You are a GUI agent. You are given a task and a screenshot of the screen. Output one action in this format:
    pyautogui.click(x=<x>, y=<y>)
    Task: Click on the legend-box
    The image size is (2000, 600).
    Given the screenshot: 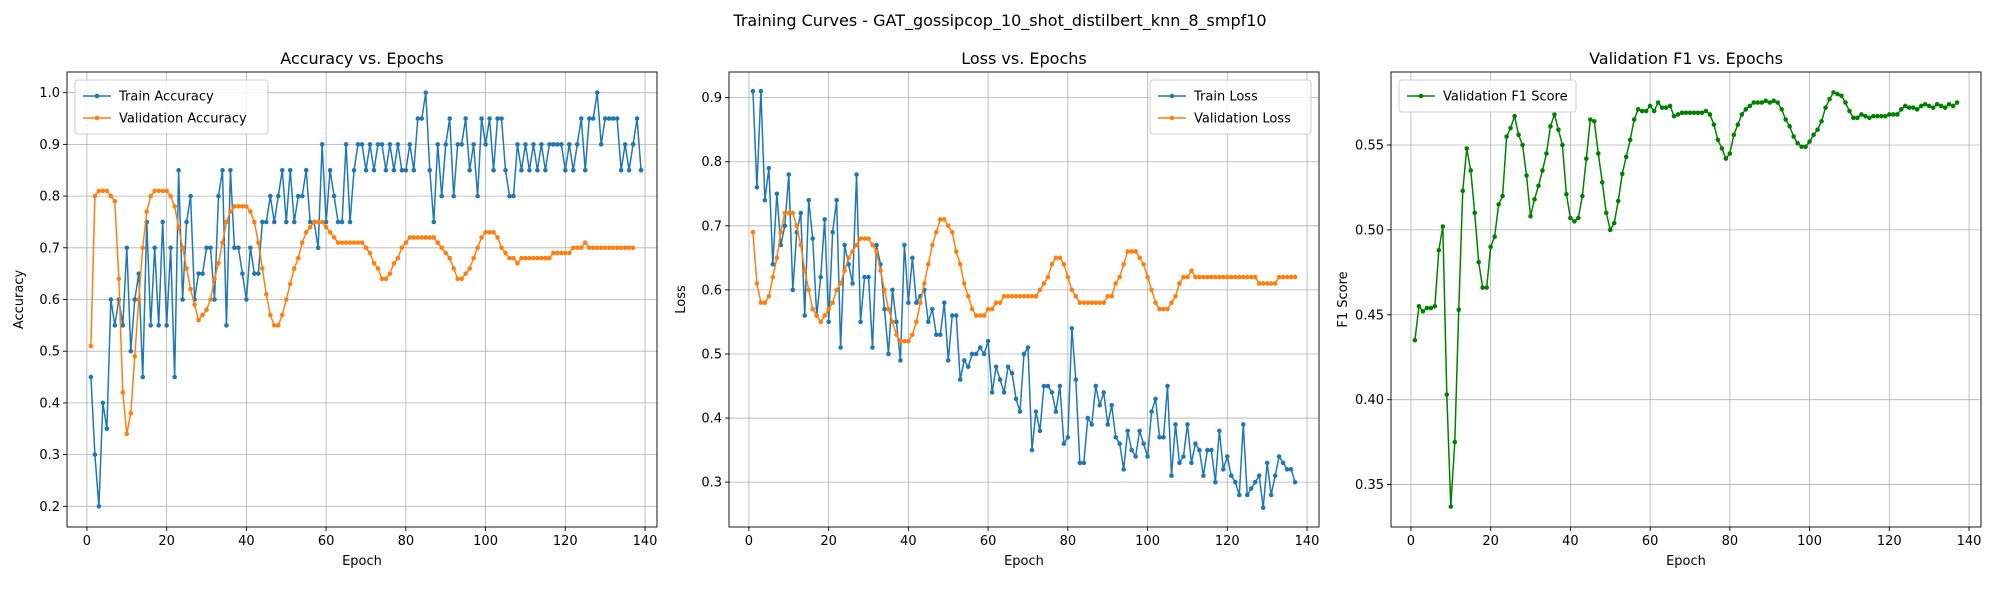 What is the action you would take?
    pyautogui.click(x=1230, y=107)
    